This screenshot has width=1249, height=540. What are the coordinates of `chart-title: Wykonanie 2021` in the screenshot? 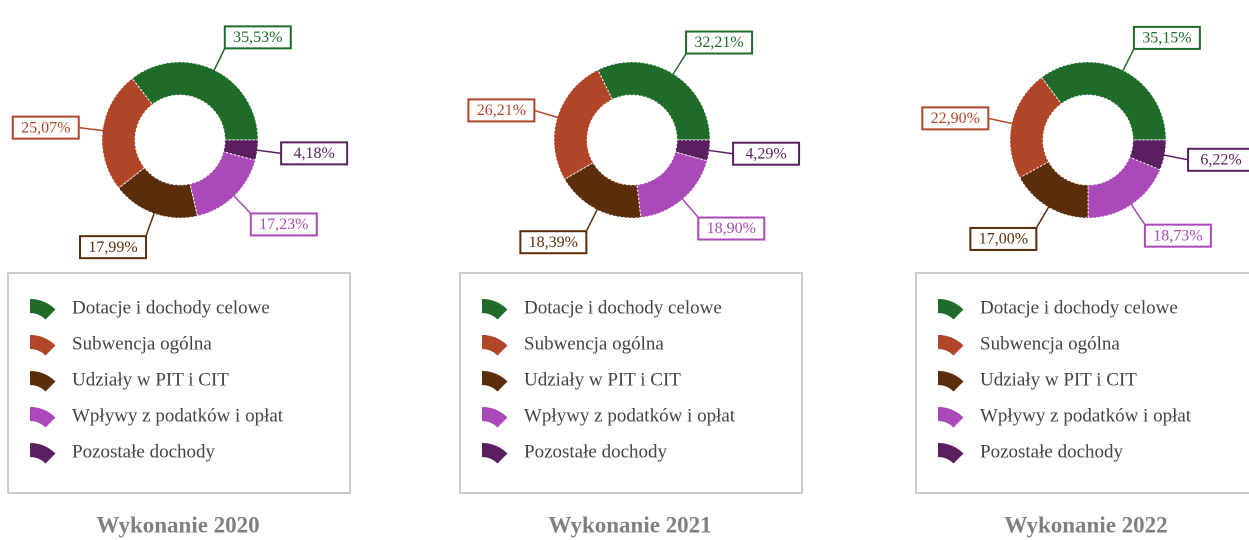 It's located at (629, 524).